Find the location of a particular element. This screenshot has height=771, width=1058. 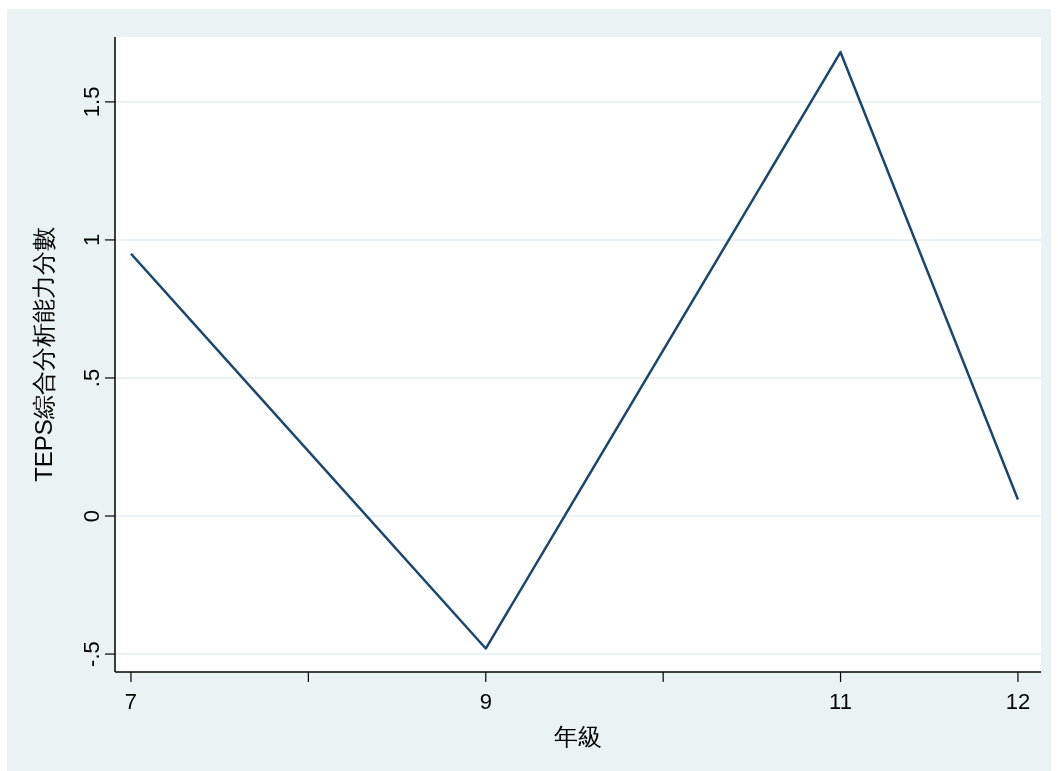

x-tick-label: 11 is located at coordinates (840, 701).